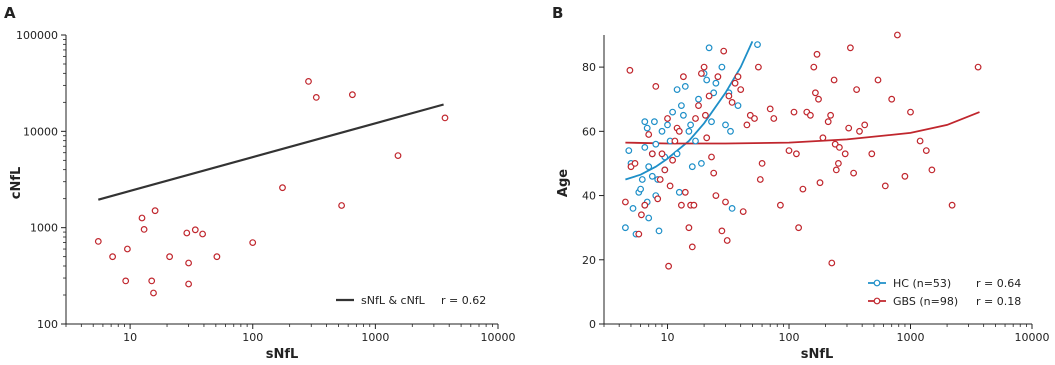 This screenshot has width=1055, height=365. I want to click on legend-stat: r = 0.18, so click(998, 301).